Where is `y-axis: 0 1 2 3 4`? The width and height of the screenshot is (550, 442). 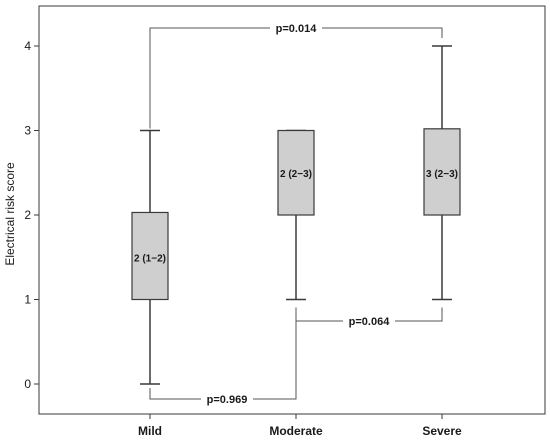
y-axis: 0 1 2 3 4 is located at coordinates (31, 215).